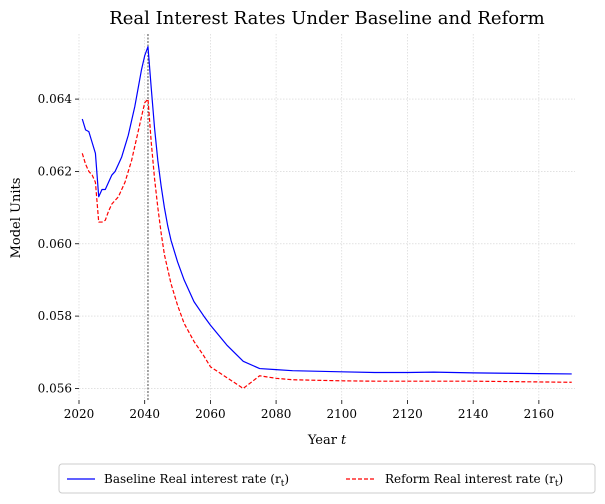 This screenshot has width=605, height=504. Describe the element at coordinates (473, 414) in the screenshot. I see `x-tick-label: 2140` at that location.